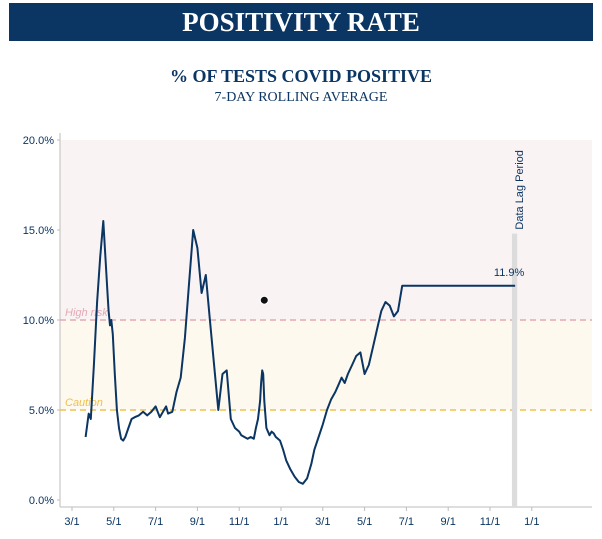 This screenshot has width=602, height=539. What do you see at coordinates (301, 97) in the screenshot?
I see `chart-subtitle: 7-DAY ROLLING AVERAGE` at bounding box center [301, 97].